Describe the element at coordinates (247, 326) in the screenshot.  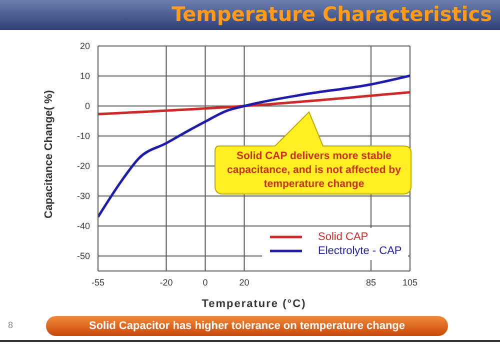
I see `text: Solid Capacitor has higher tolerance on temperature change` at that location.